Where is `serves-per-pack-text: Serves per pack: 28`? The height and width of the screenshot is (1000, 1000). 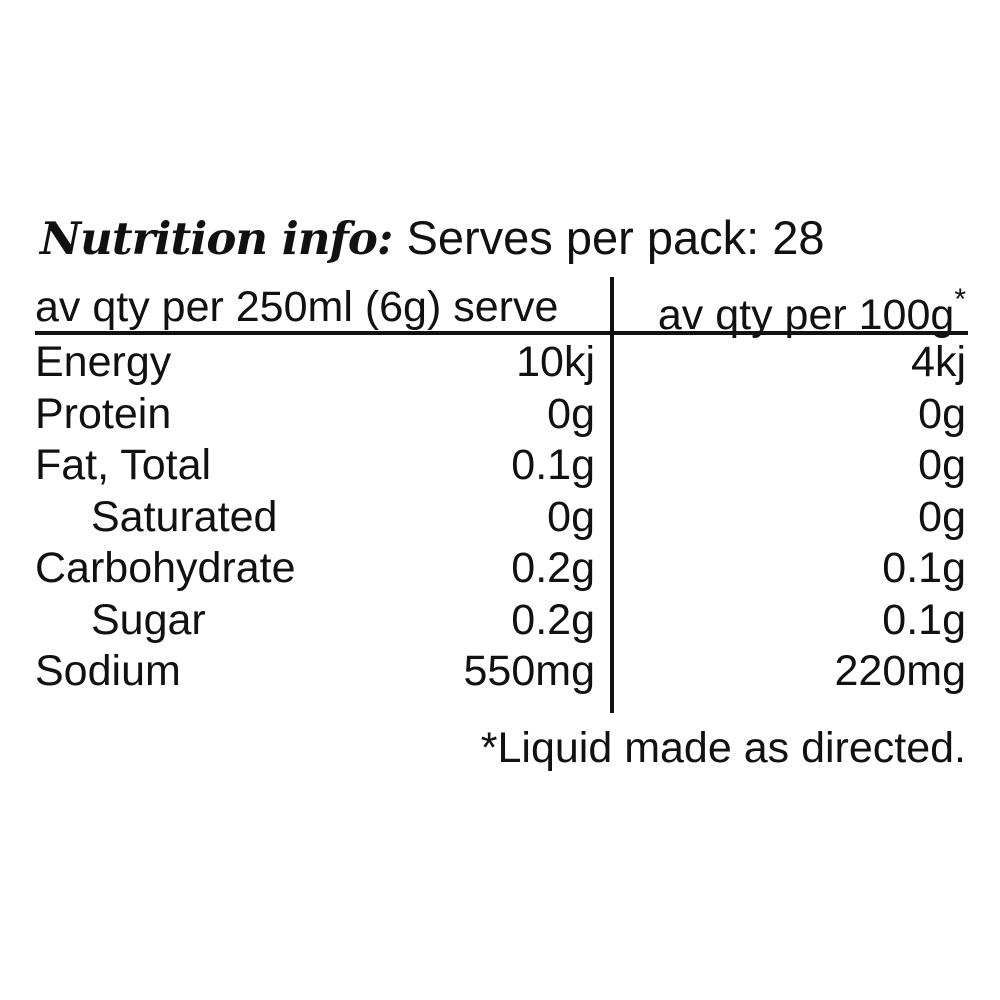
serves-per-pack-text: Serves per pack: 28 is located at coordinates (615, 237).